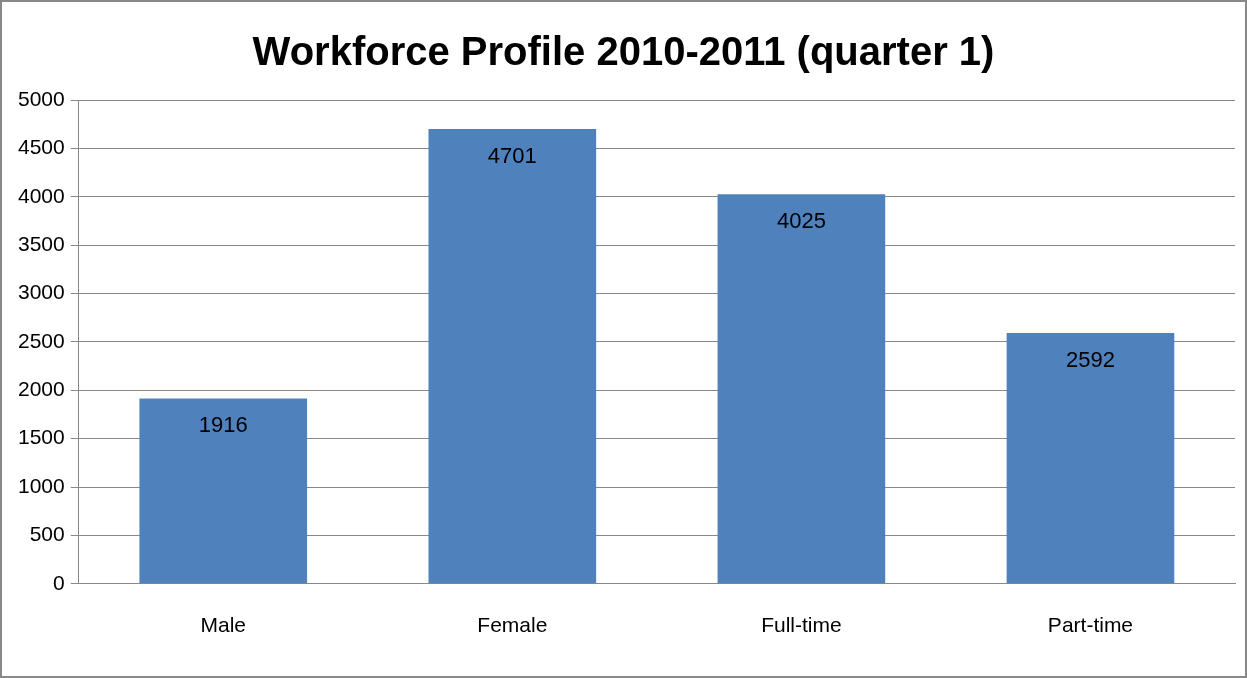  I want to click on y-tick-label: 3000, so click(41, 292).